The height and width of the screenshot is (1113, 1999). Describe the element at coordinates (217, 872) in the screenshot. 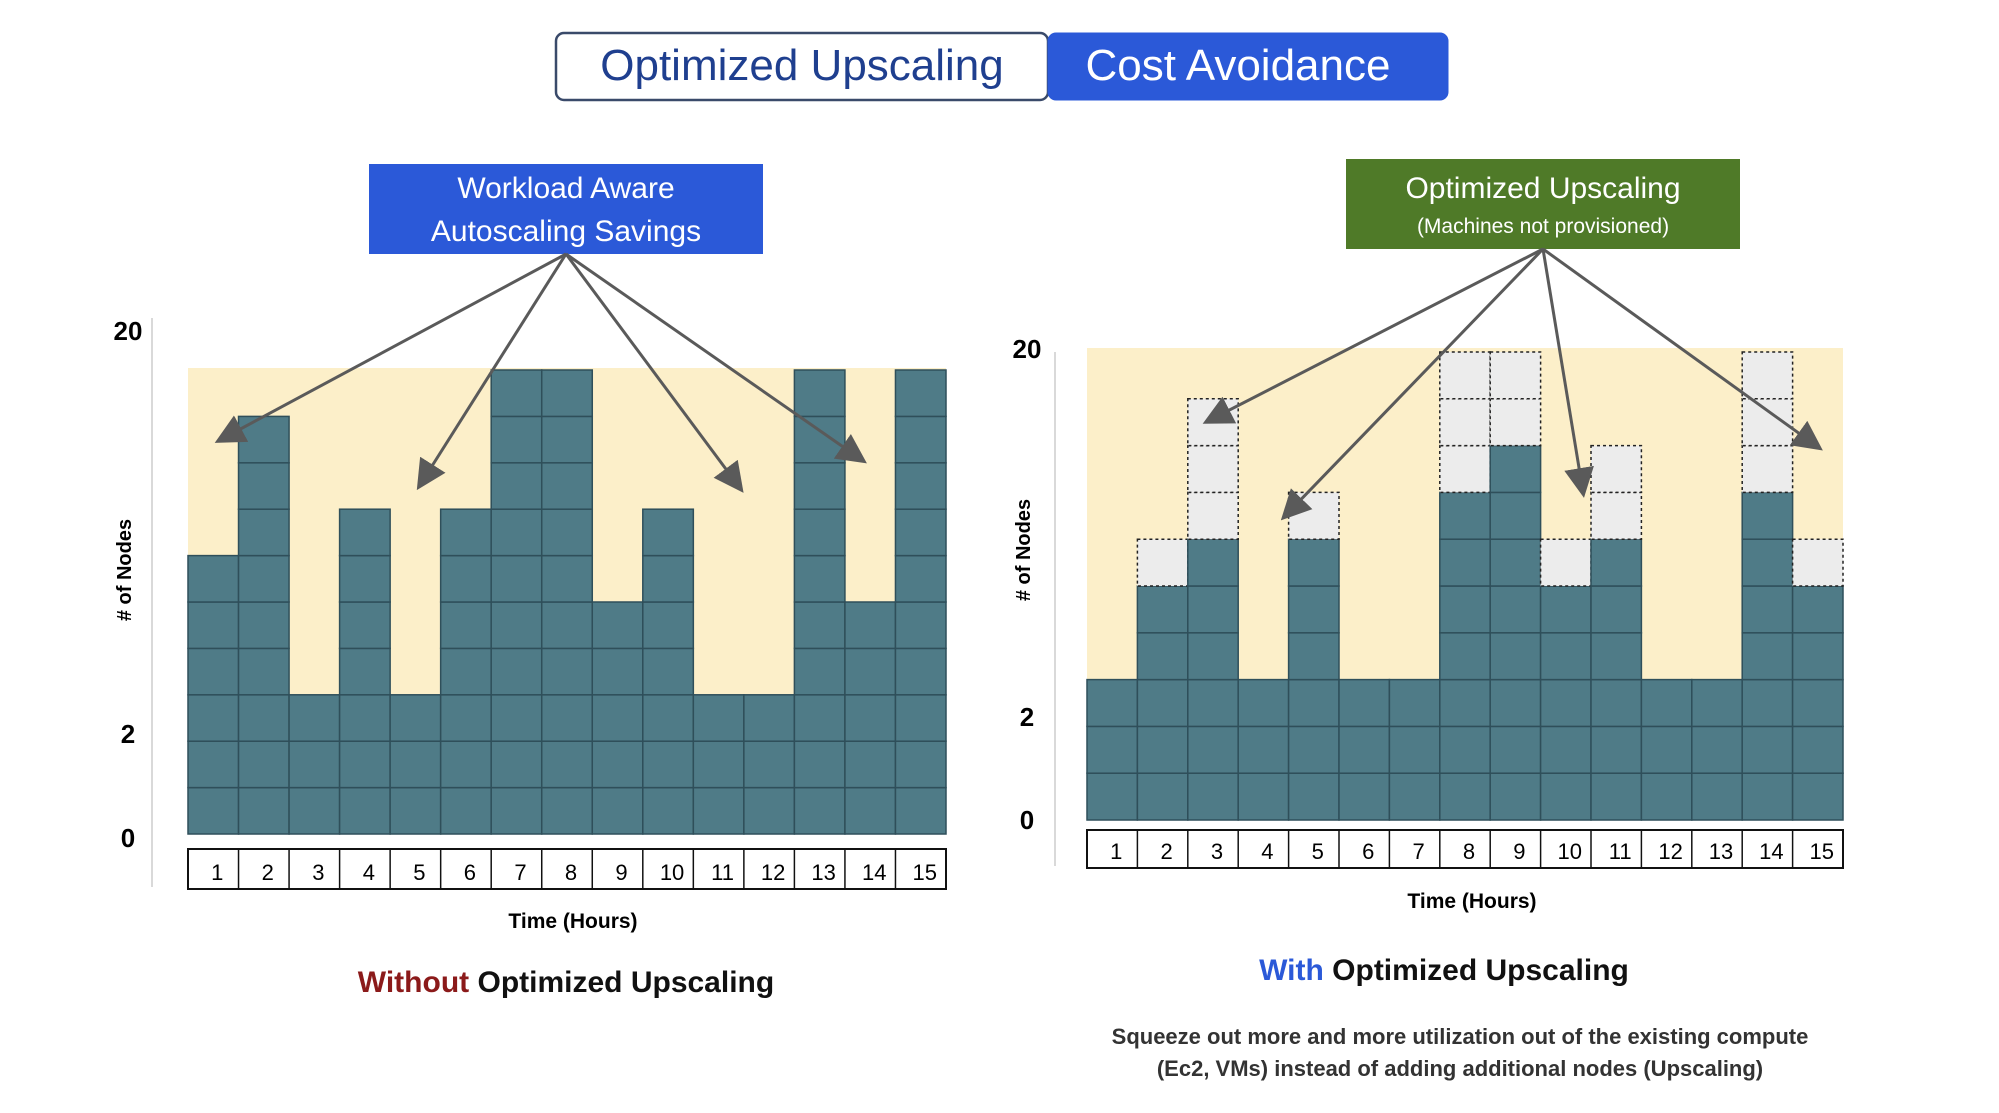

I see `left-x-tick-label: 1` at that location.